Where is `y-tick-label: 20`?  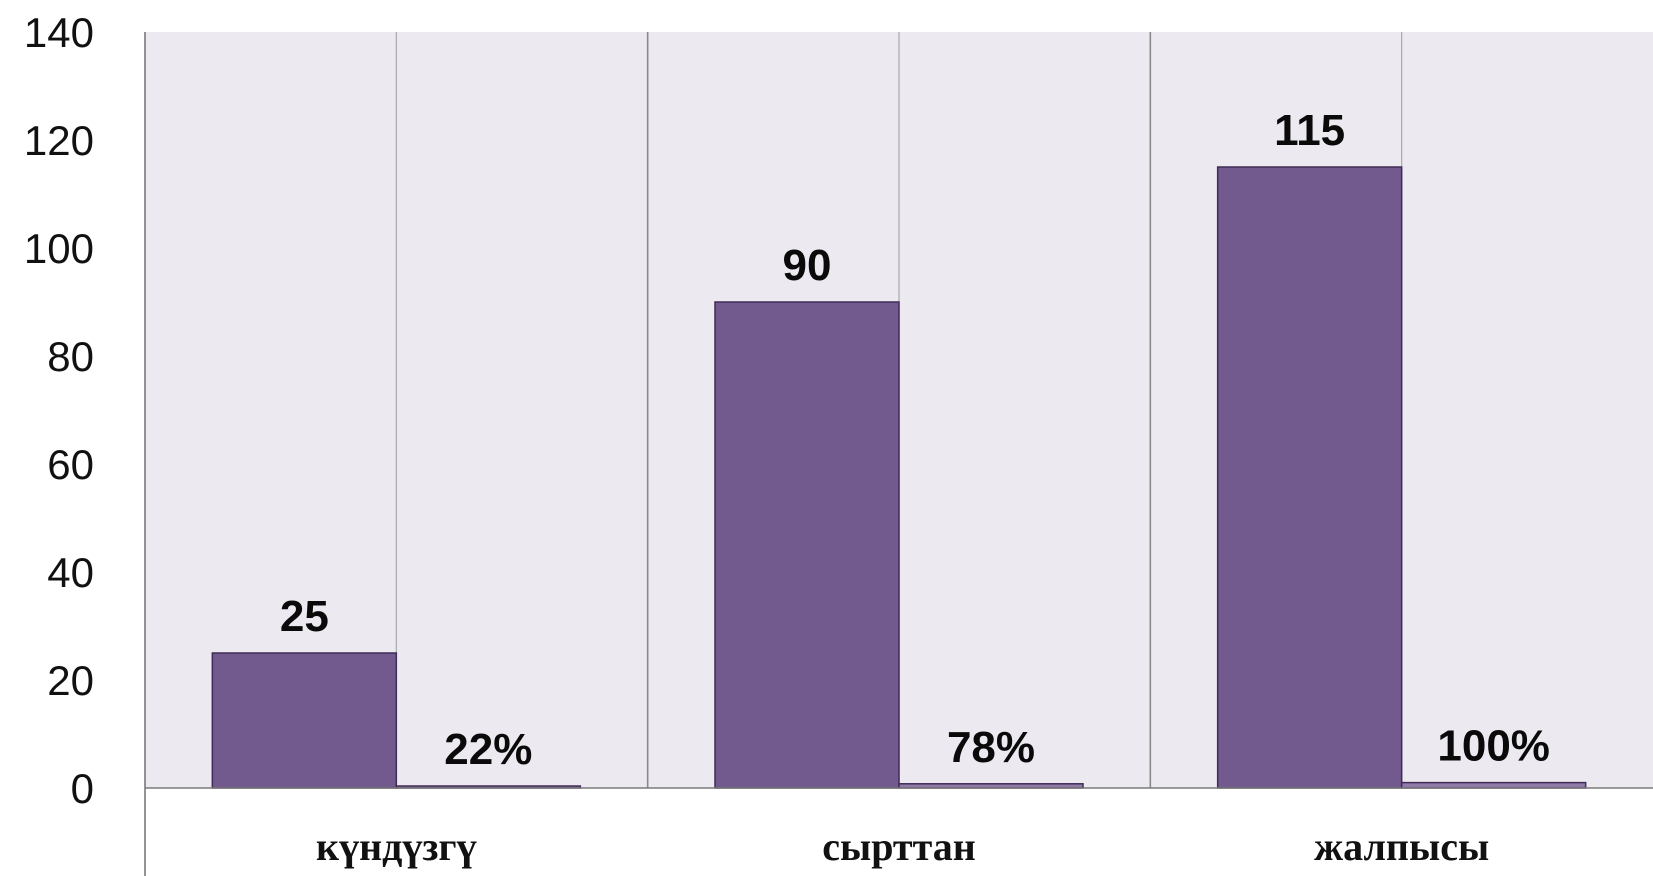 y-tick-label: 20 is located at coordinates (70, 680).